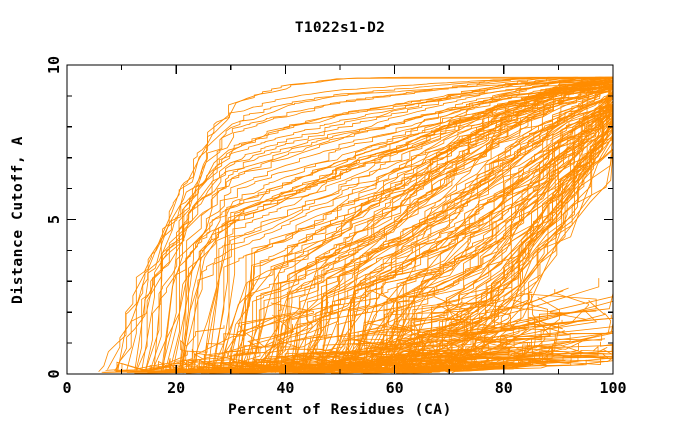 This screenshot has height=440, width=680. I want to click on y-tick-label: 10, so click(54, 65).